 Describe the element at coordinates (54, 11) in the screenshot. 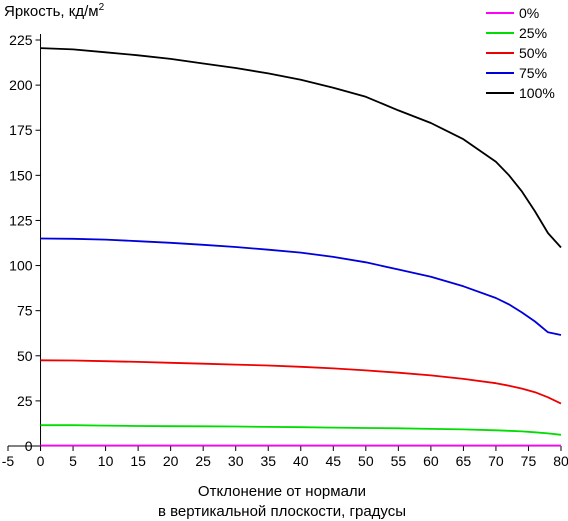

I see `y-axis-title: Яркость, кд/м2` at that location.